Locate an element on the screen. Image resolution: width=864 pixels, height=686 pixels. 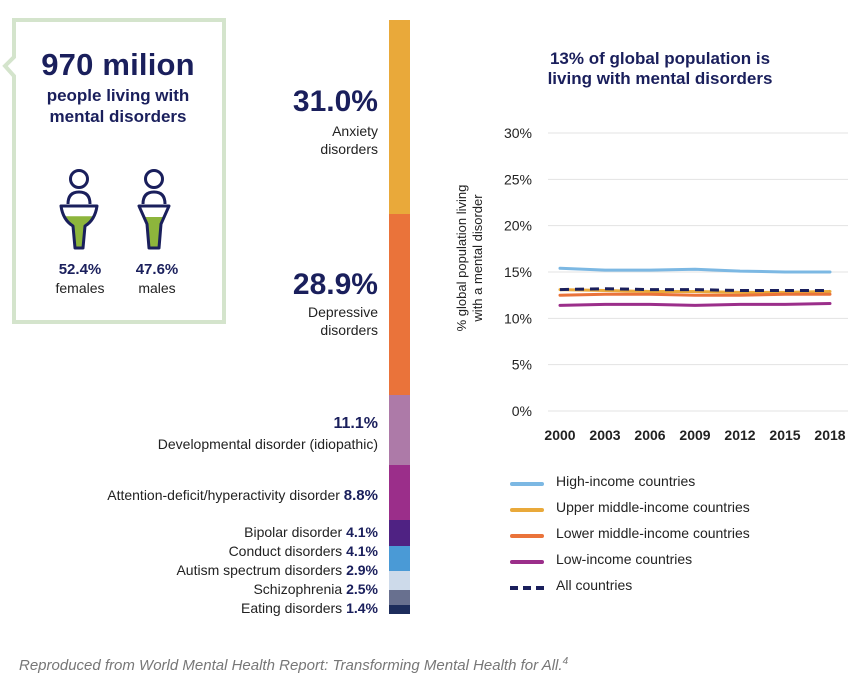
y-tick-label: 15% is located at coordinates (518, 272).